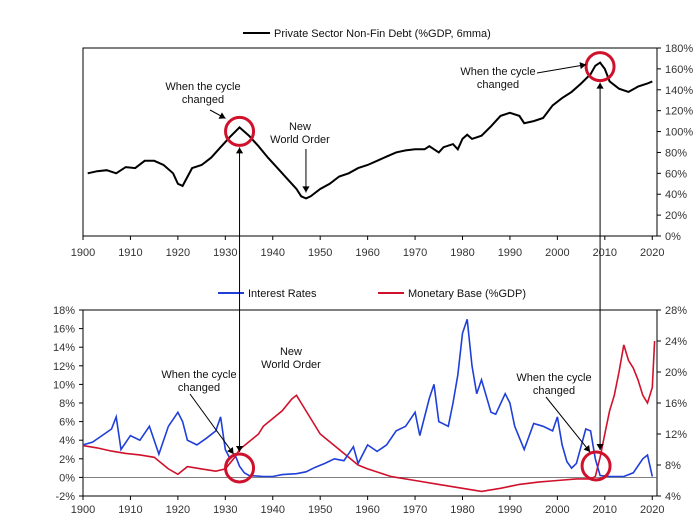  Describe the element at coordinates (300, 127) in the screenshot. I see `annotation-new-world-order-top: New` at that location.